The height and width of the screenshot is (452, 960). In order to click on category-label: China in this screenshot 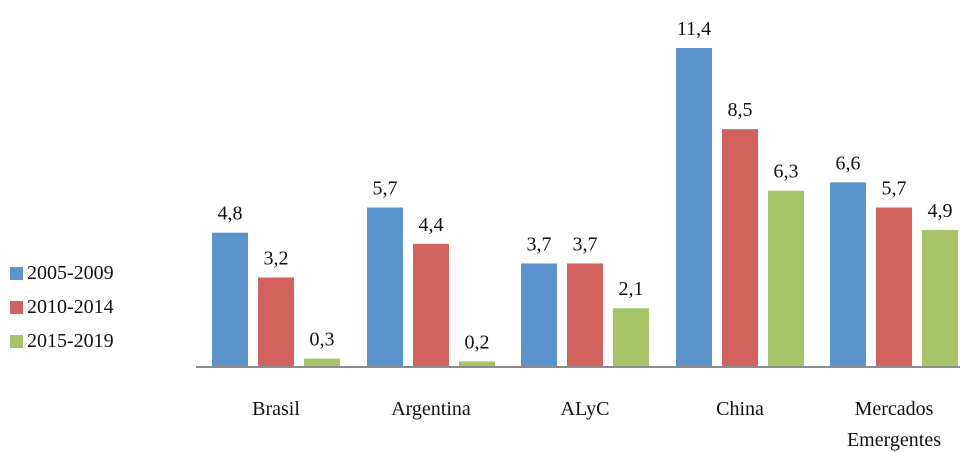, I will do `click(740, 409)`.